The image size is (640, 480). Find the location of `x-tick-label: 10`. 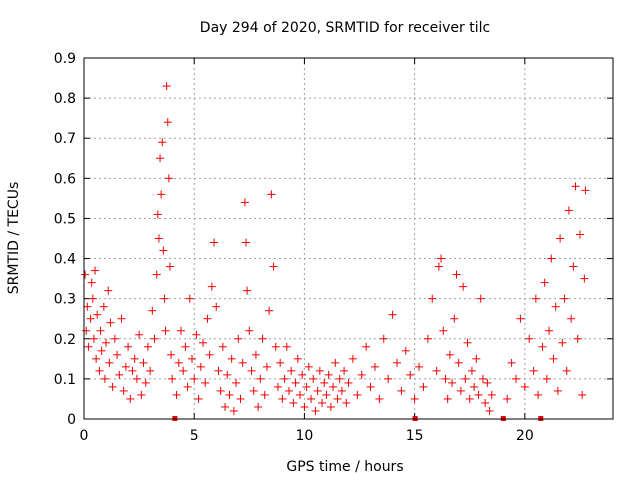

x-tick-label: 10 is located at coordinates (305, 436).